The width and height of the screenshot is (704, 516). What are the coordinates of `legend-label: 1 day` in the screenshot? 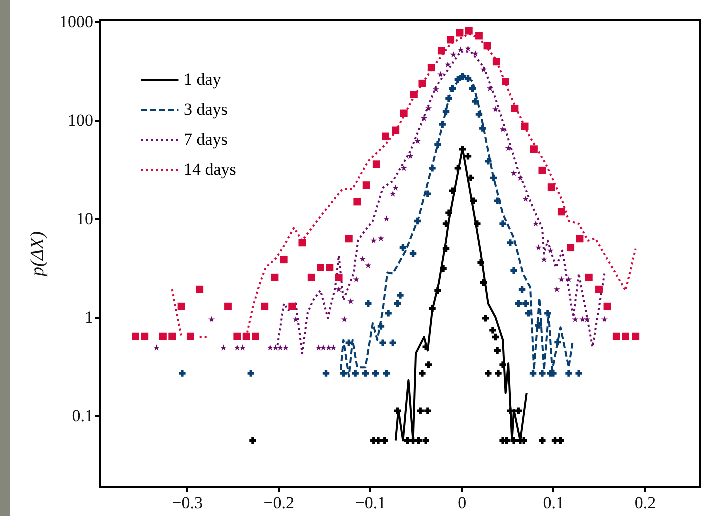 It's located at (203, 79).